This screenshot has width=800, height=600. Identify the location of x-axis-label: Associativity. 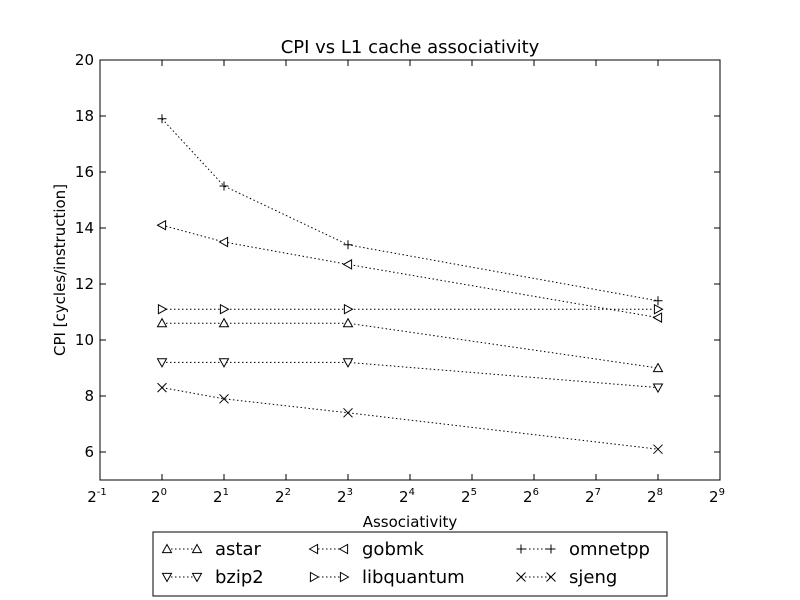
(410, 522).